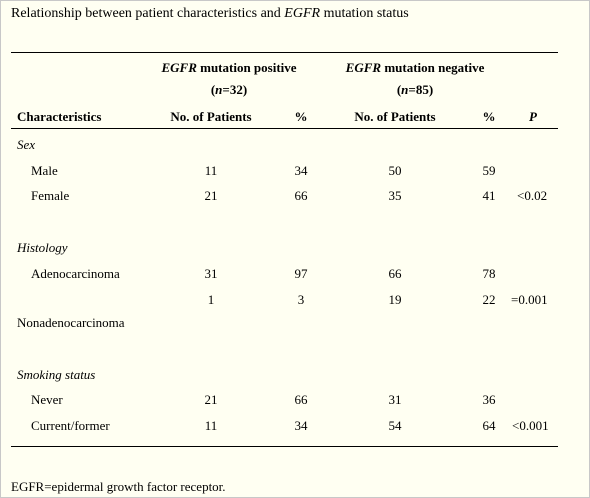 The image size is (590, 498). Describe the element at coordinates (433, 67) in the screenshot. I see `group-negative-label: mutation negative` at that location.